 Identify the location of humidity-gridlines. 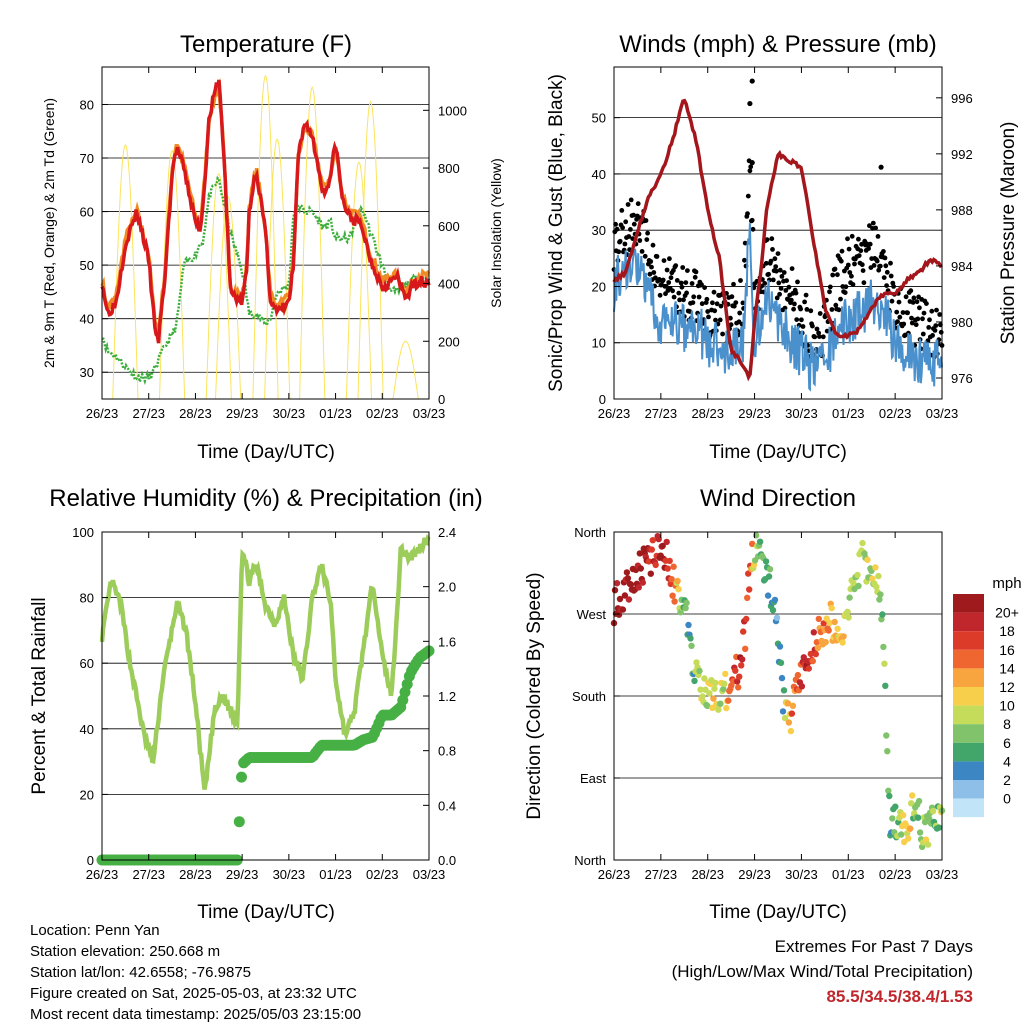
(265, 696).